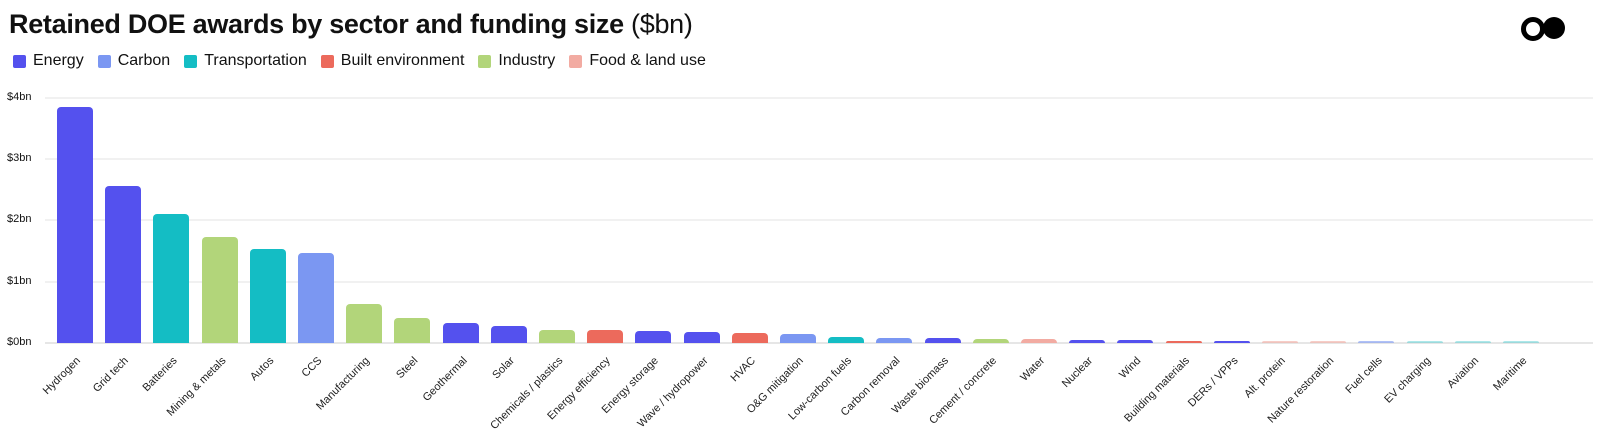 Image resolution: width=1600 pixels, height=447 pixels. Describe the element at coordinates (701, 337) in the screenshot. I see `bar-wave-hydropower` at that location.